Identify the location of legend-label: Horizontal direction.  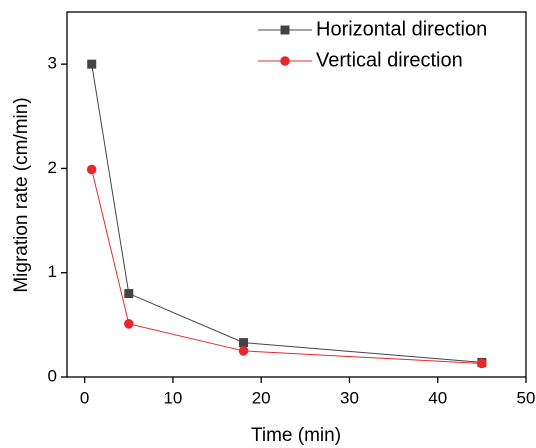
(401, 29).